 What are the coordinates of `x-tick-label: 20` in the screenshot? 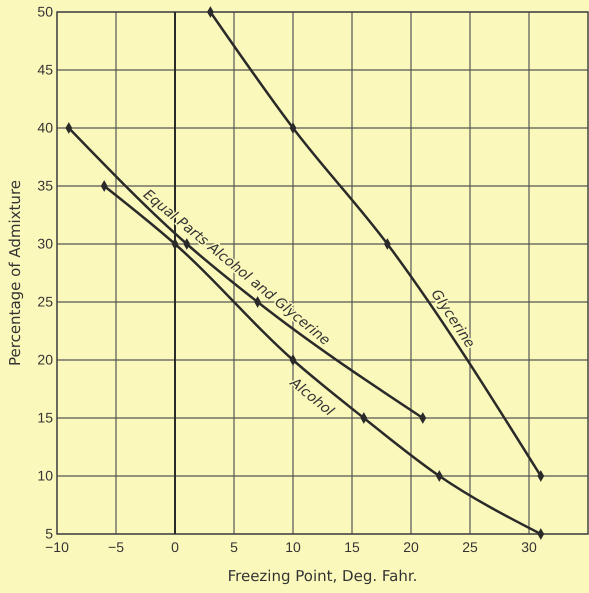 It's located at (411, 546).